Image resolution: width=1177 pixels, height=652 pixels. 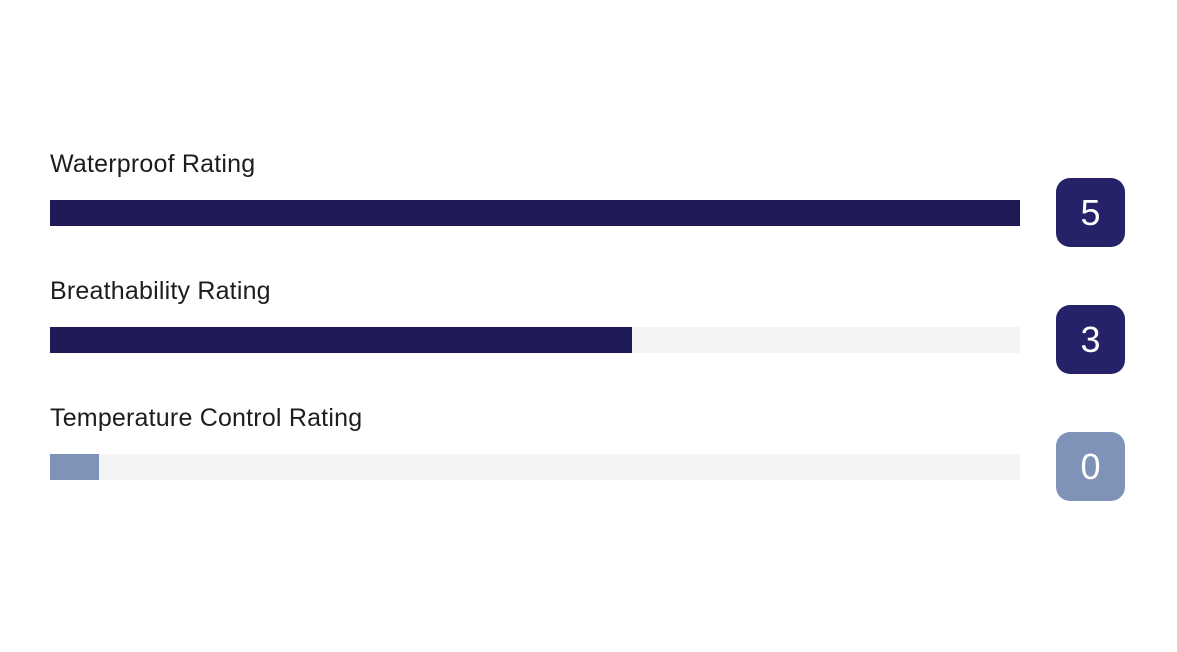 I want to click on rating-value: 0, so click(x=1090, y=466).